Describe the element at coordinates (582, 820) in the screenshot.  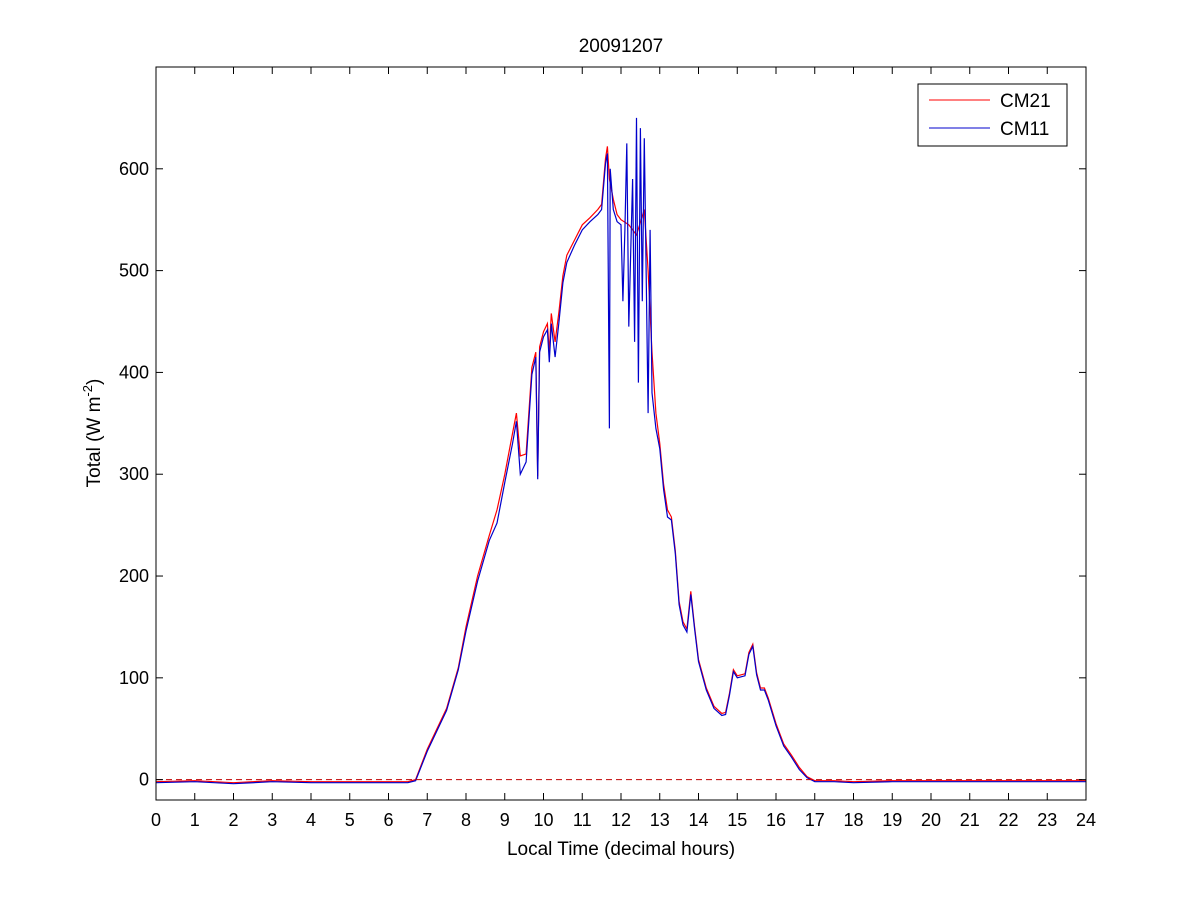
I see `x-tick-label: 11` at that location.